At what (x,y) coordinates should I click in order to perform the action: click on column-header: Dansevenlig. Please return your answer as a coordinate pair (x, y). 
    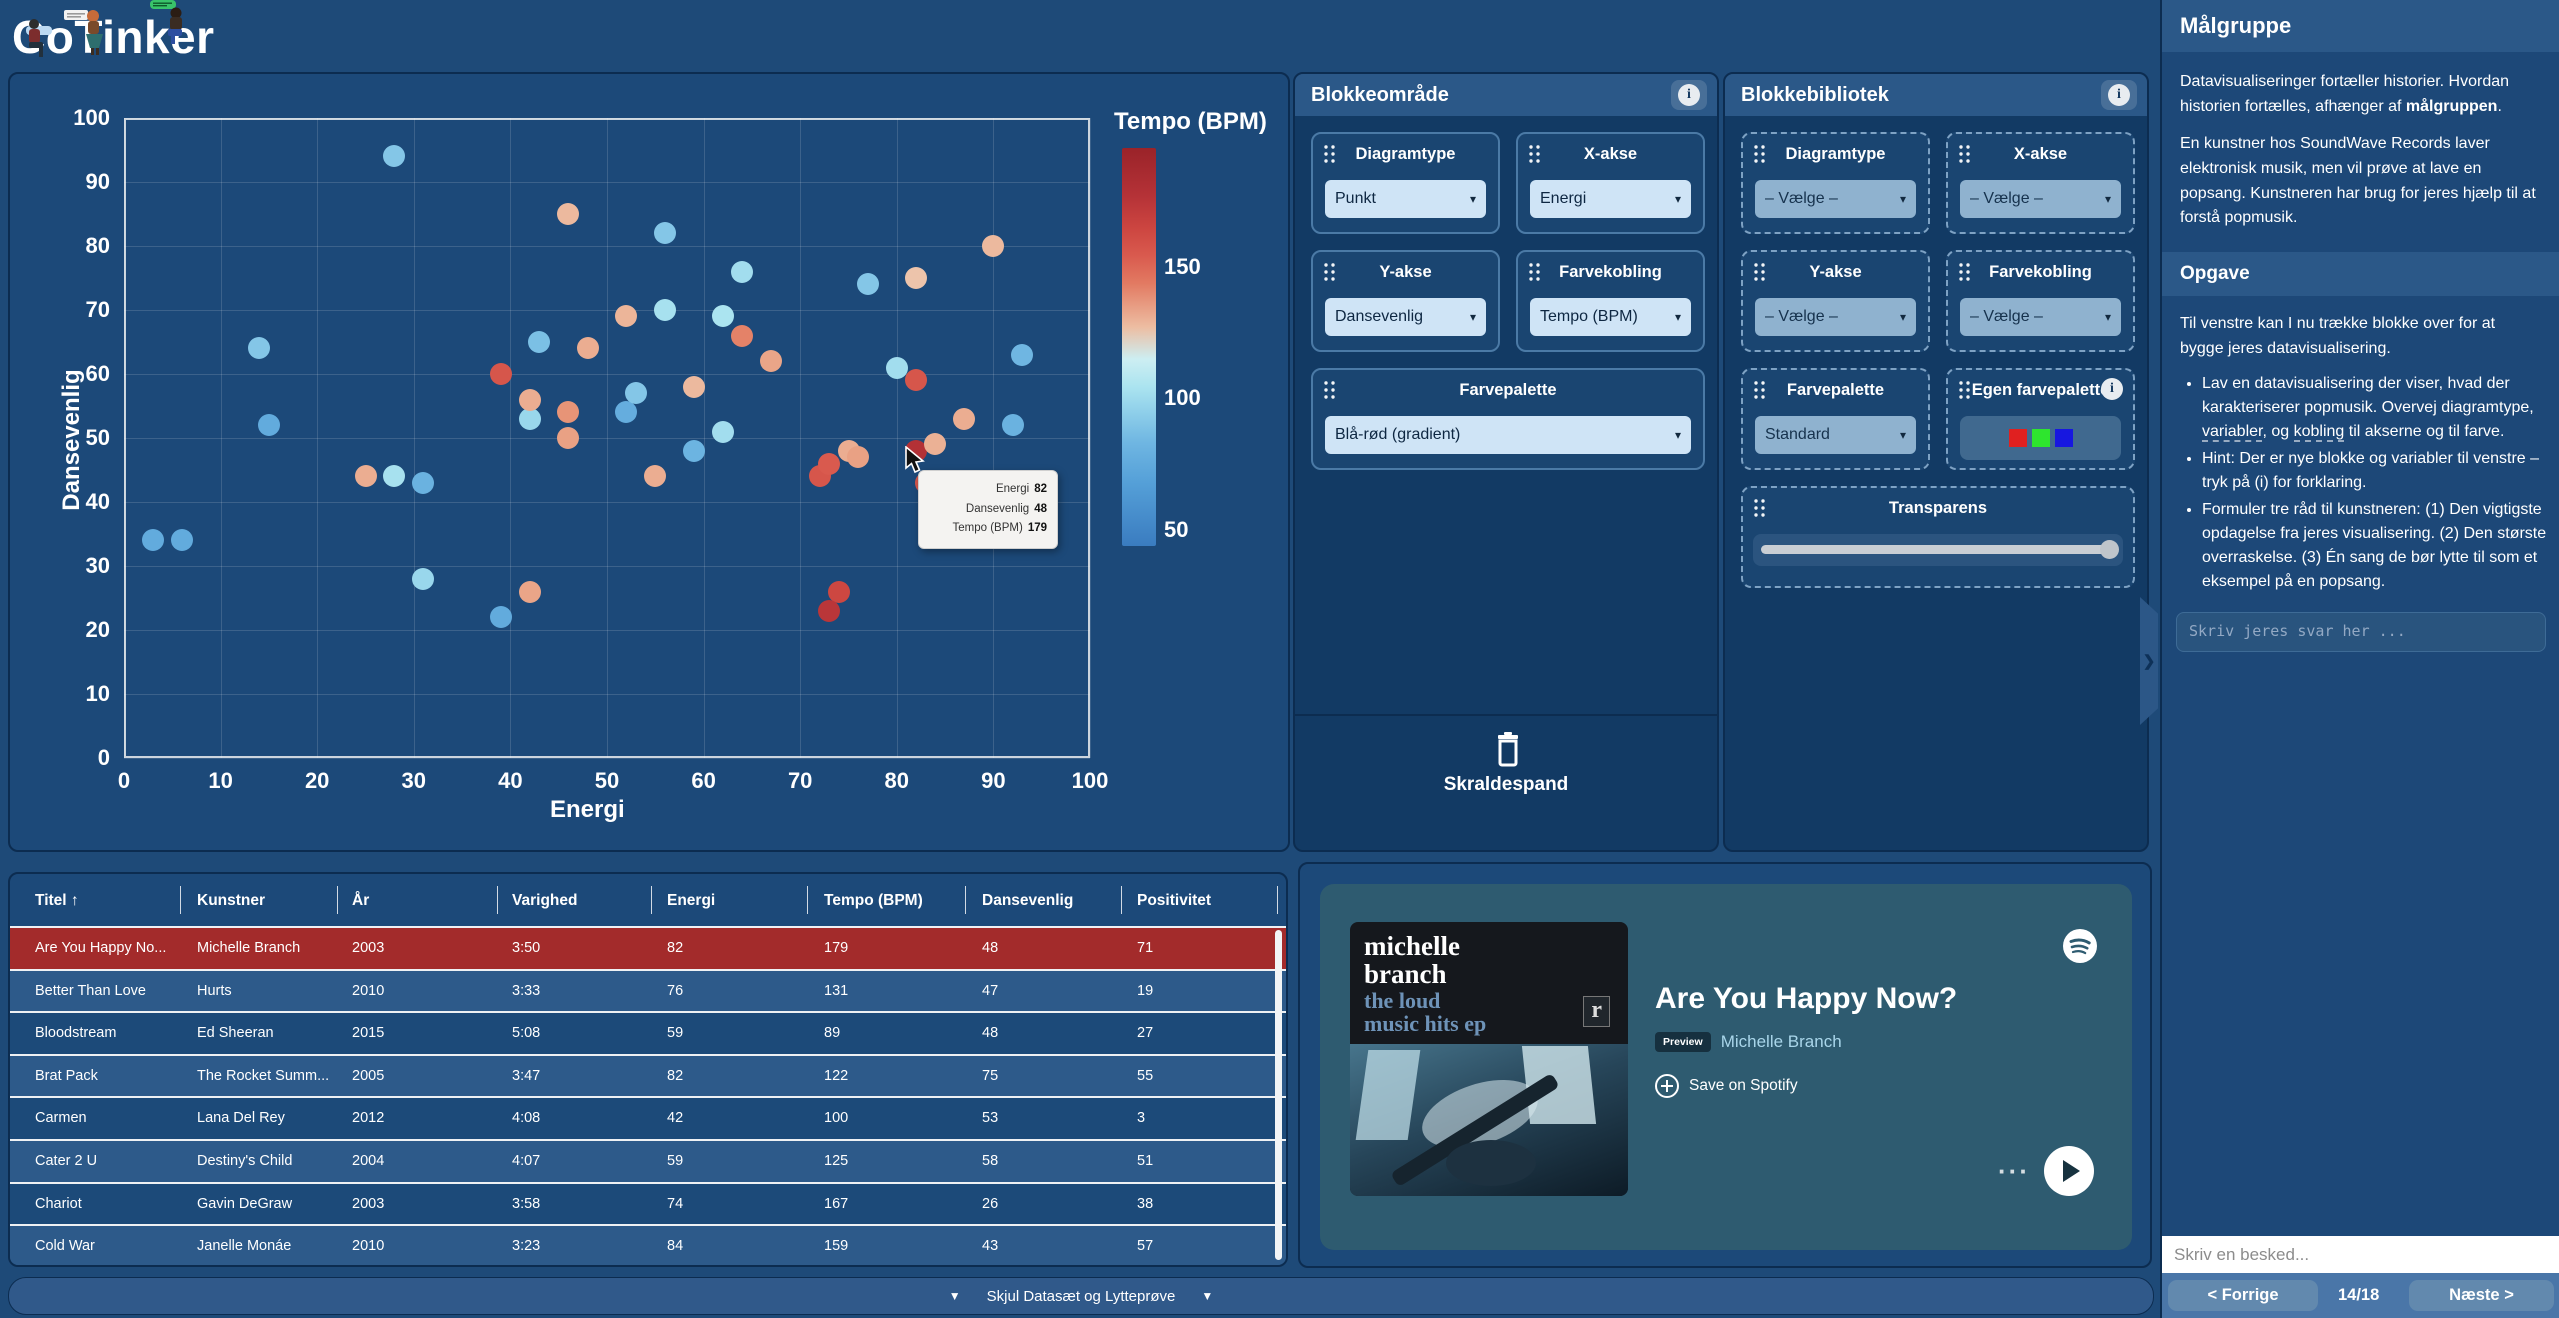
    Looking at the image, I should click on (1028, 900).